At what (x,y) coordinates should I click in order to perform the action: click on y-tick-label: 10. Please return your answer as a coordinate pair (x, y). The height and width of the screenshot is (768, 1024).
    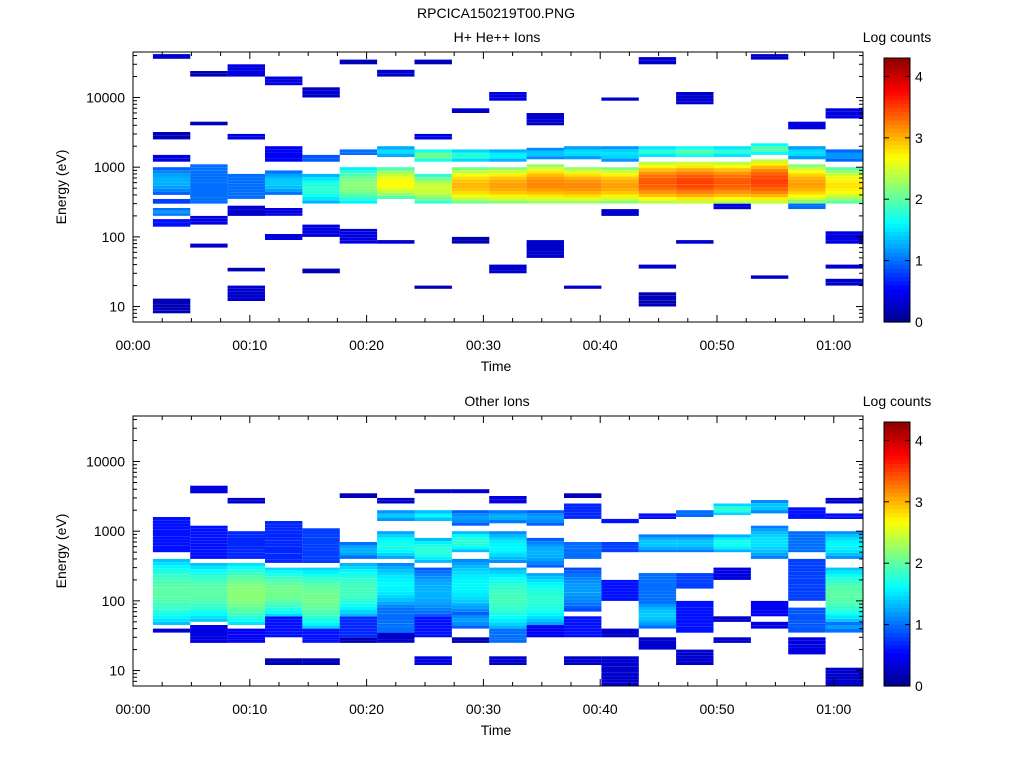
    Looking at the image, I should click on (117, 307).